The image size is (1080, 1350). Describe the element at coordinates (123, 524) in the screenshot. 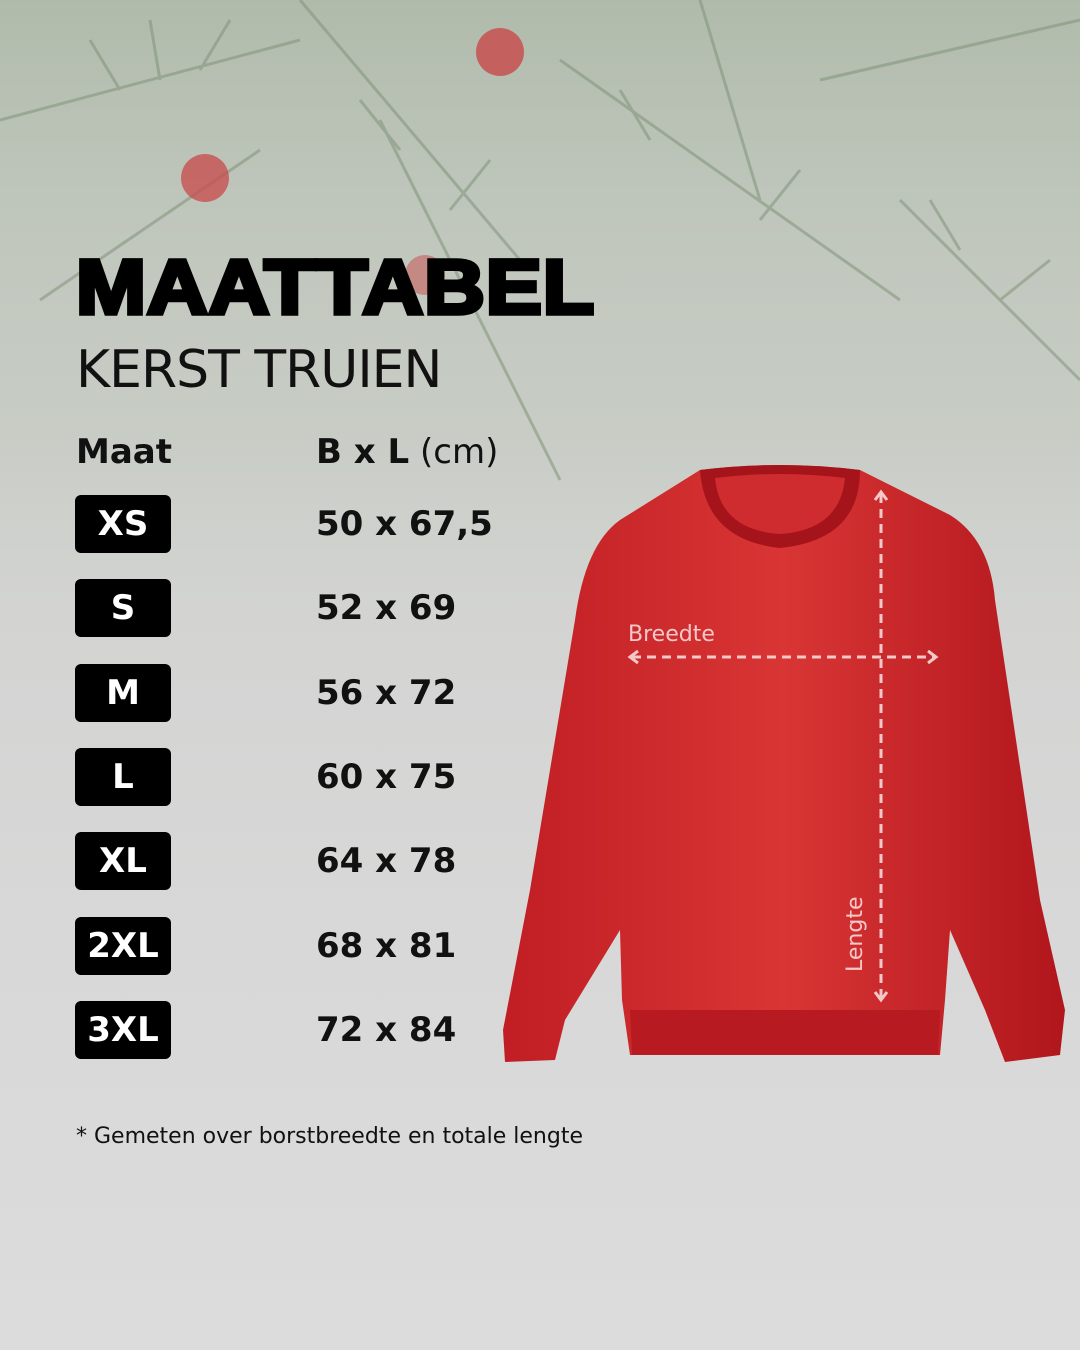

I see `size-badge: XS` at that location.